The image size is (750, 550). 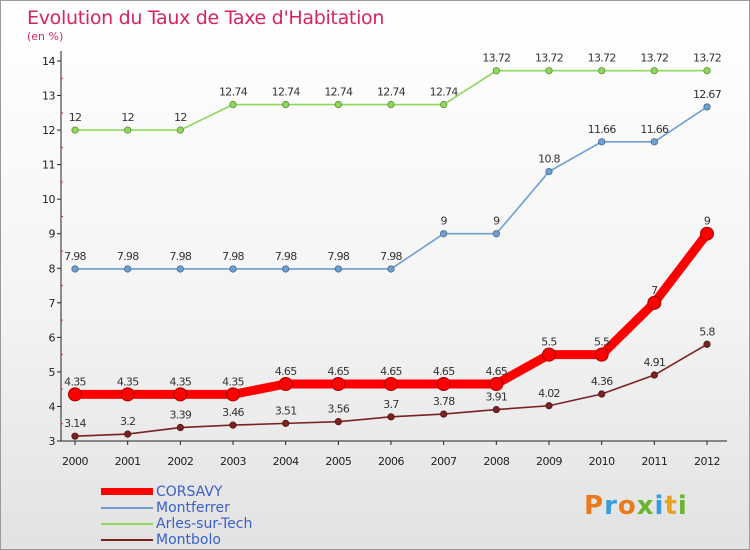 What do you see at coordinates (611, 506) in the screenshot?
I see `logo-letter: r` at bounding box center [611, 506].